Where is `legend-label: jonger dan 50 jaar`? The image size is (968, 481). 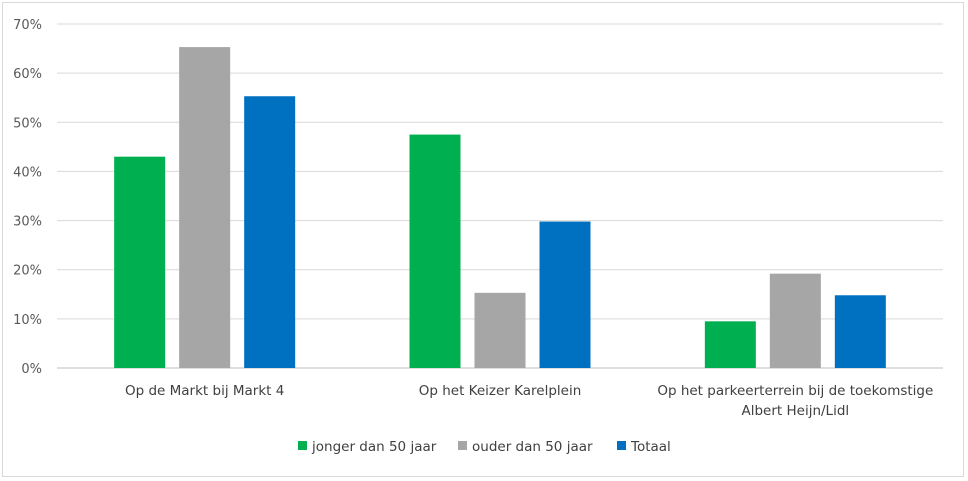
legend-label: jonger dan 50 jaar is located at coordinates (374, 447).